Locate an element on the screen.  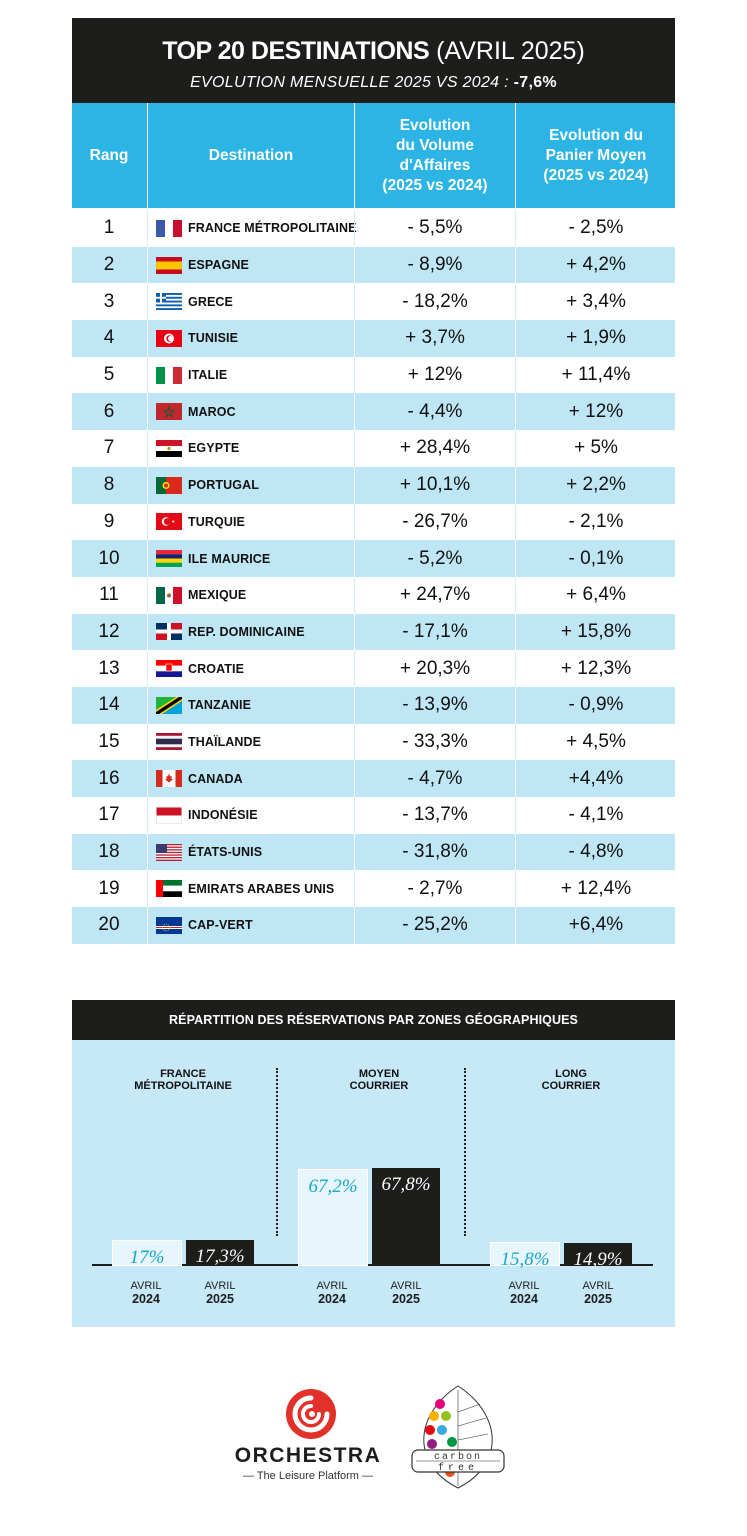
rank-cell: 5 is located at coordinates (109, 375).